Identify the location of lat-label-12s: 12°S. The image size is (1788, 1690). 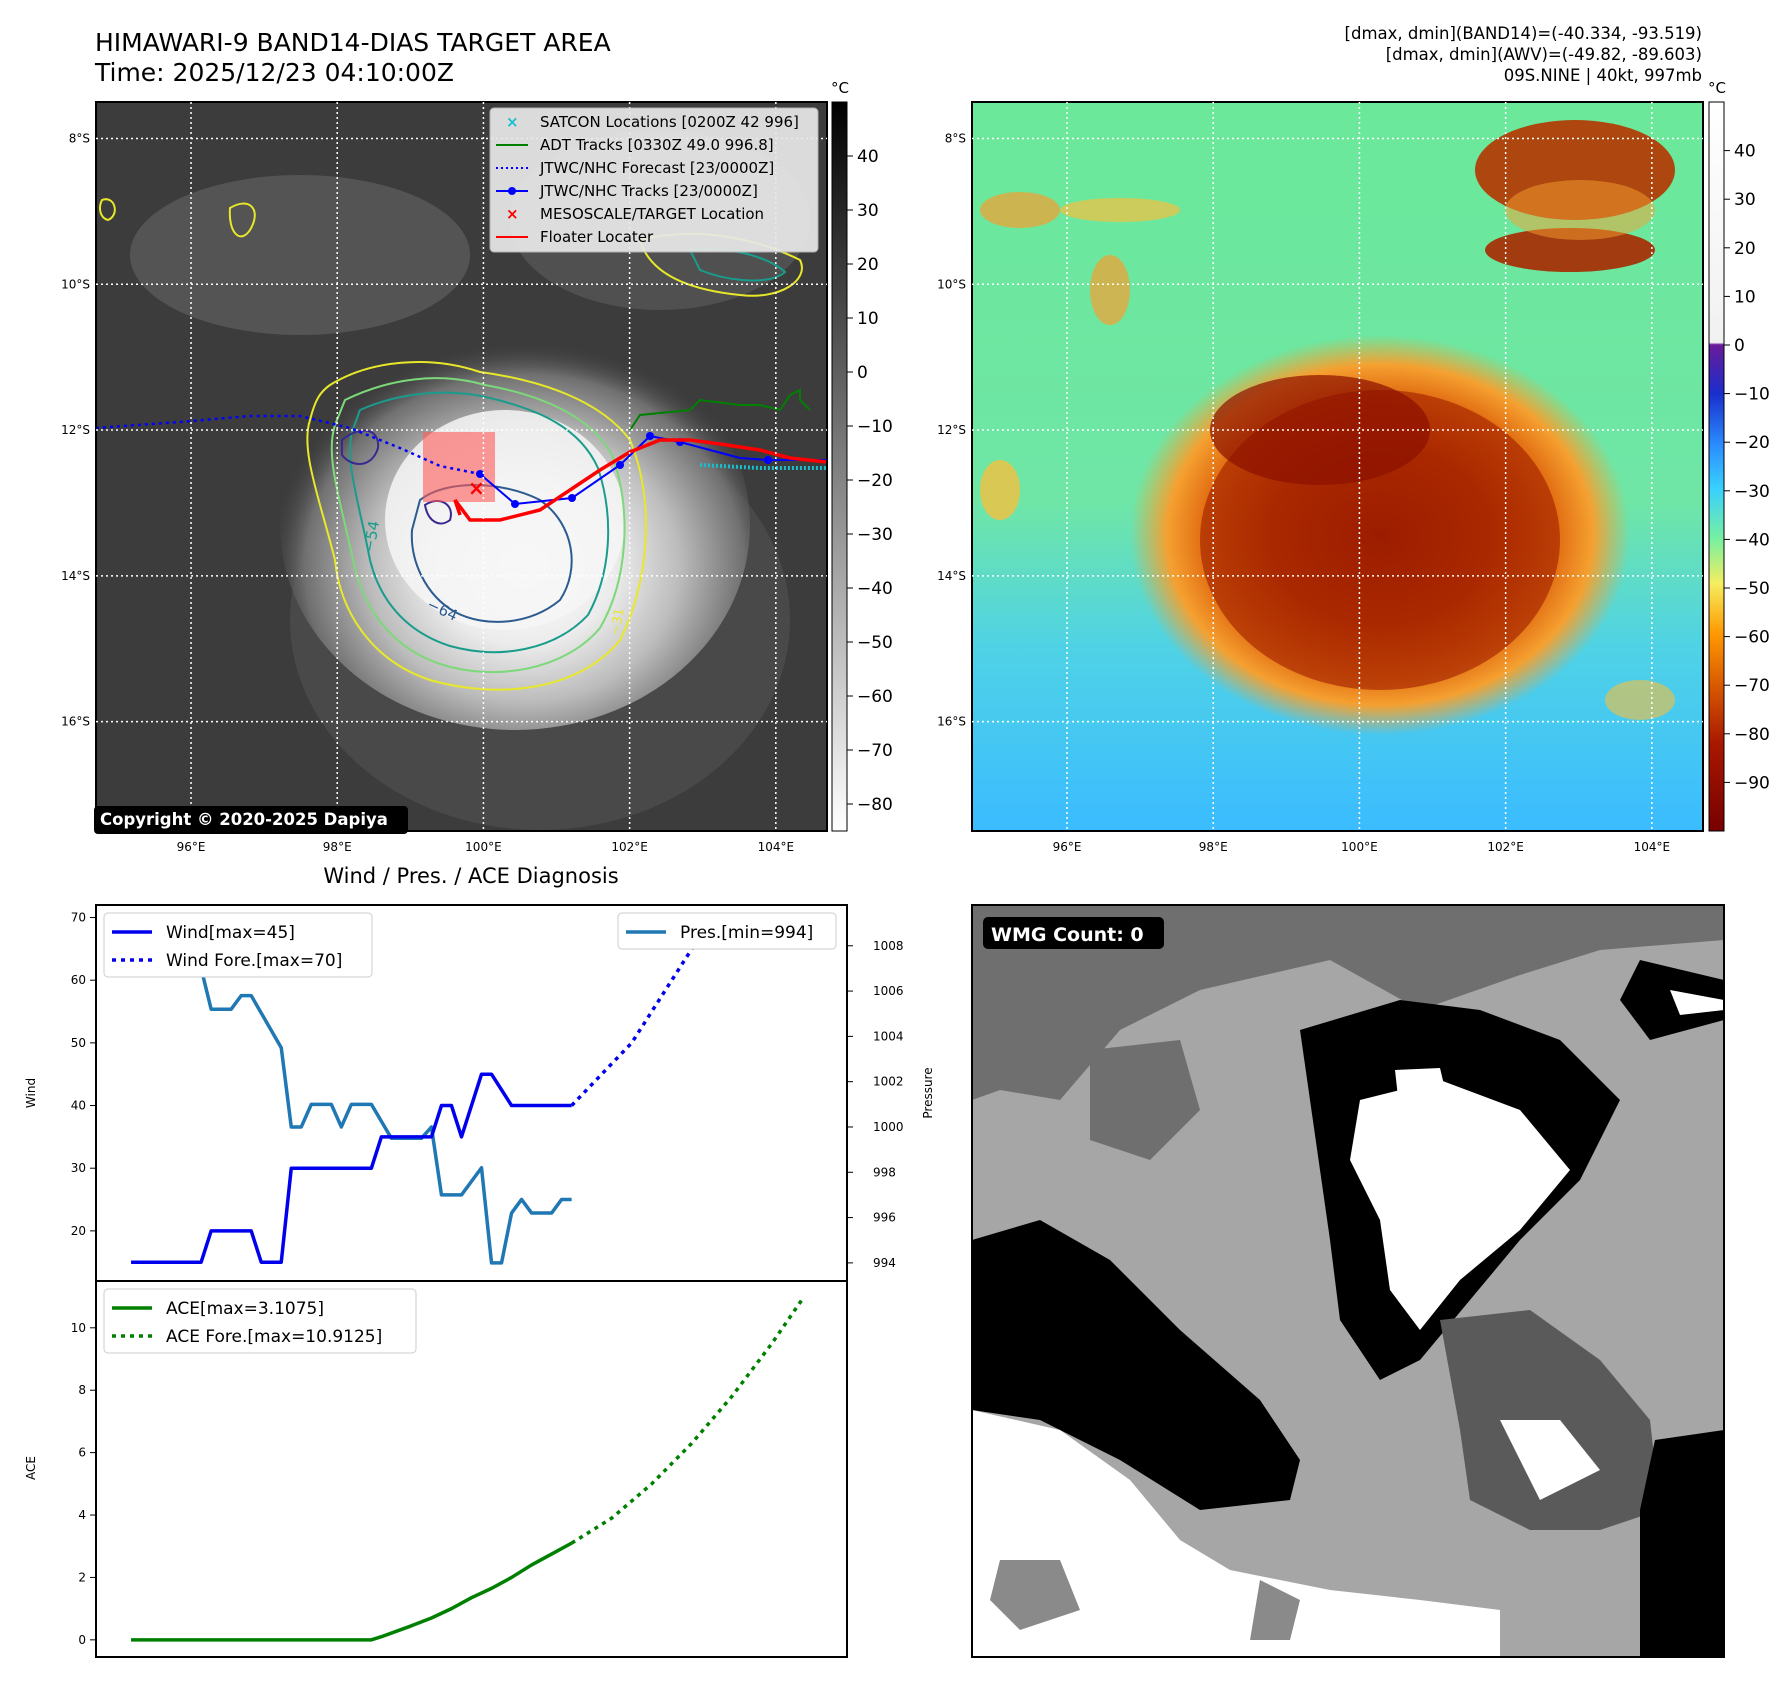
(75, 430).